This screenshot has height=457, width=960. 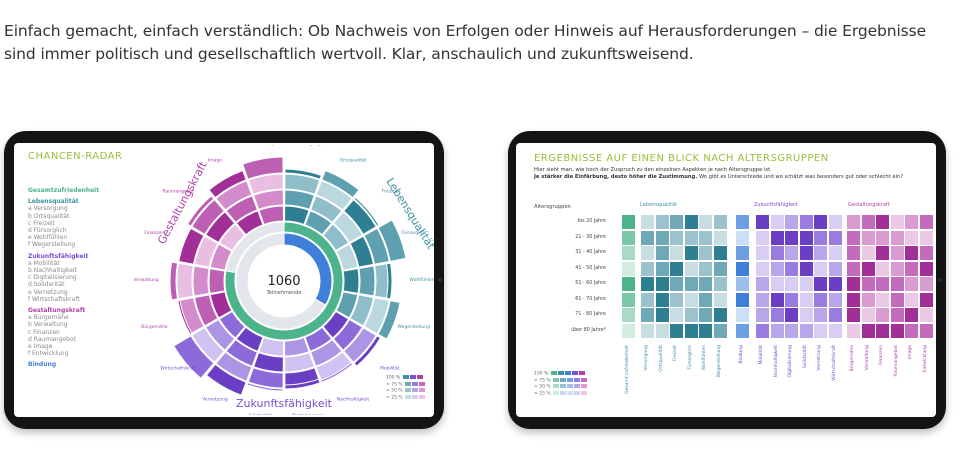 What do you see at coordinates (406, 385) in the screenshot?
I see `radar-key-row: > 75 %` at bounding box center [406, 385].